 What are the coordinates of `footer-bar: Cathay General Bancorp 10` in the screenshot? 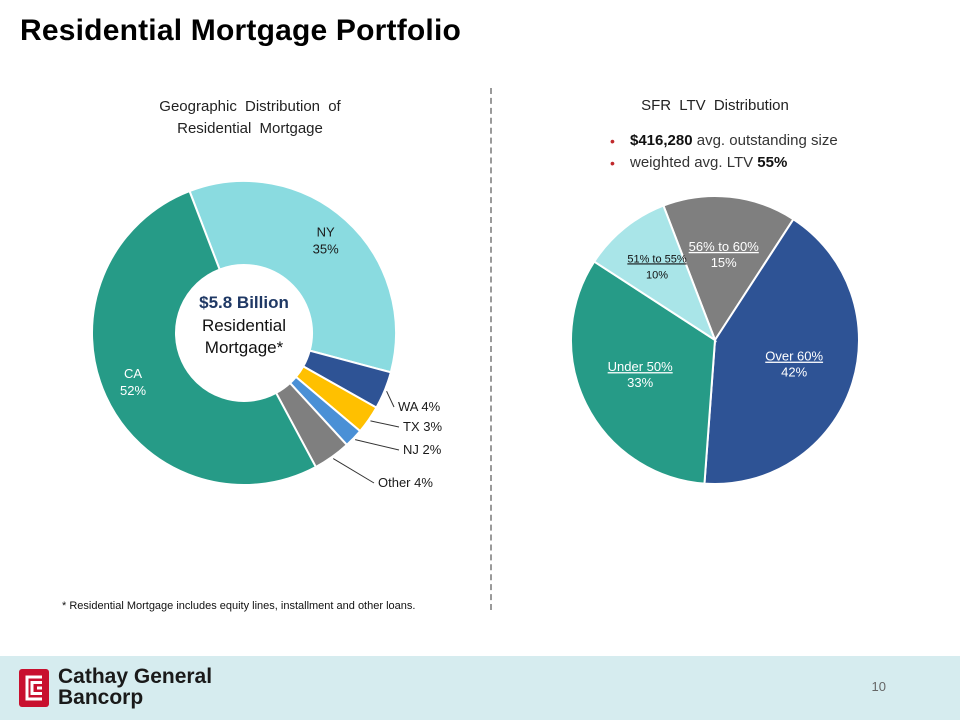 It's located at (480, 688).